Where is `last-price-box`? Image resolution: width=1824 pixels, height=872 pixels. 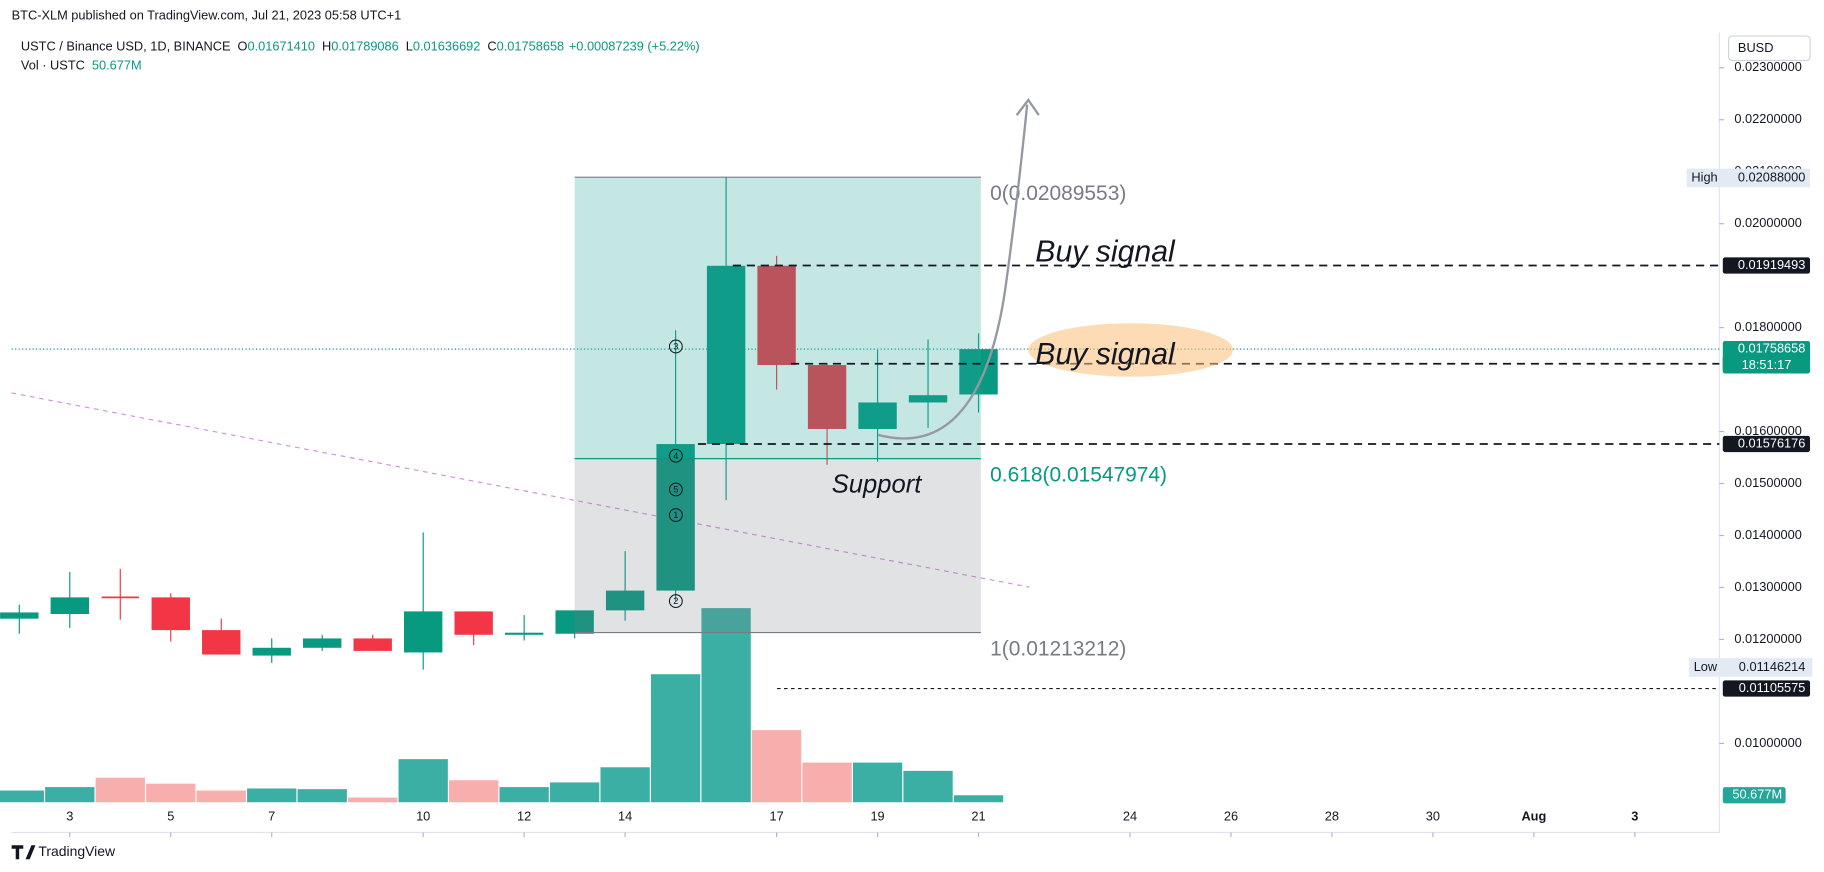
last-price-box is located at coordinates (1766, 357).